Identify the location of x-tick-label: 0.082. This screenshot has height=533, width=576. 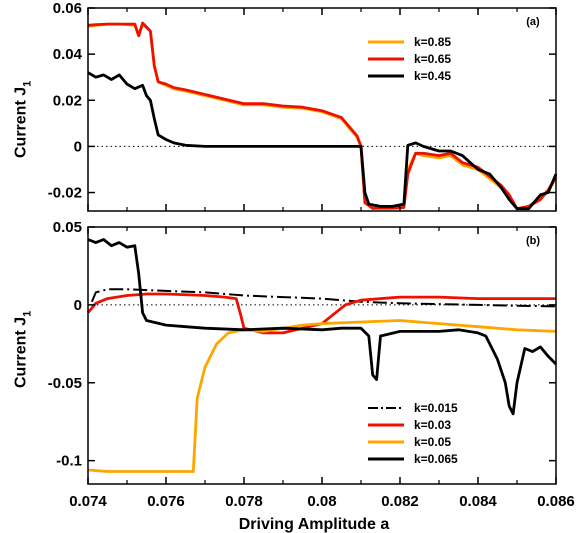
(400, 501).